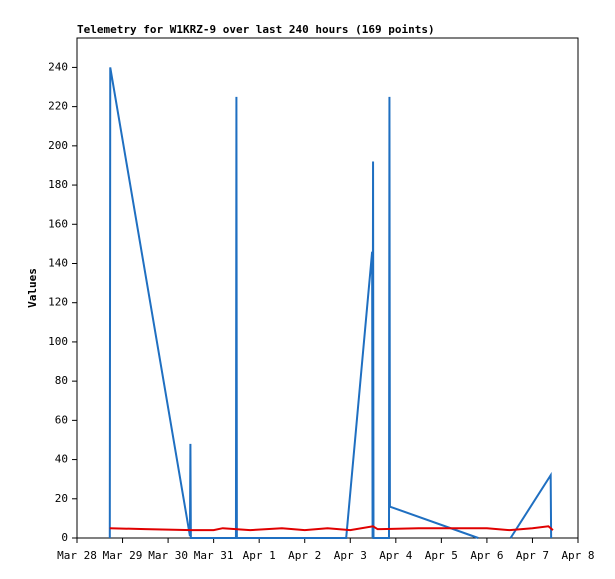 The height and width of the screenshot is (579, 615). What do you see at coordinates (168, 555) in the screenshot?
I see `x-tick-label: Mar 30` at bounding box center [168, 555].